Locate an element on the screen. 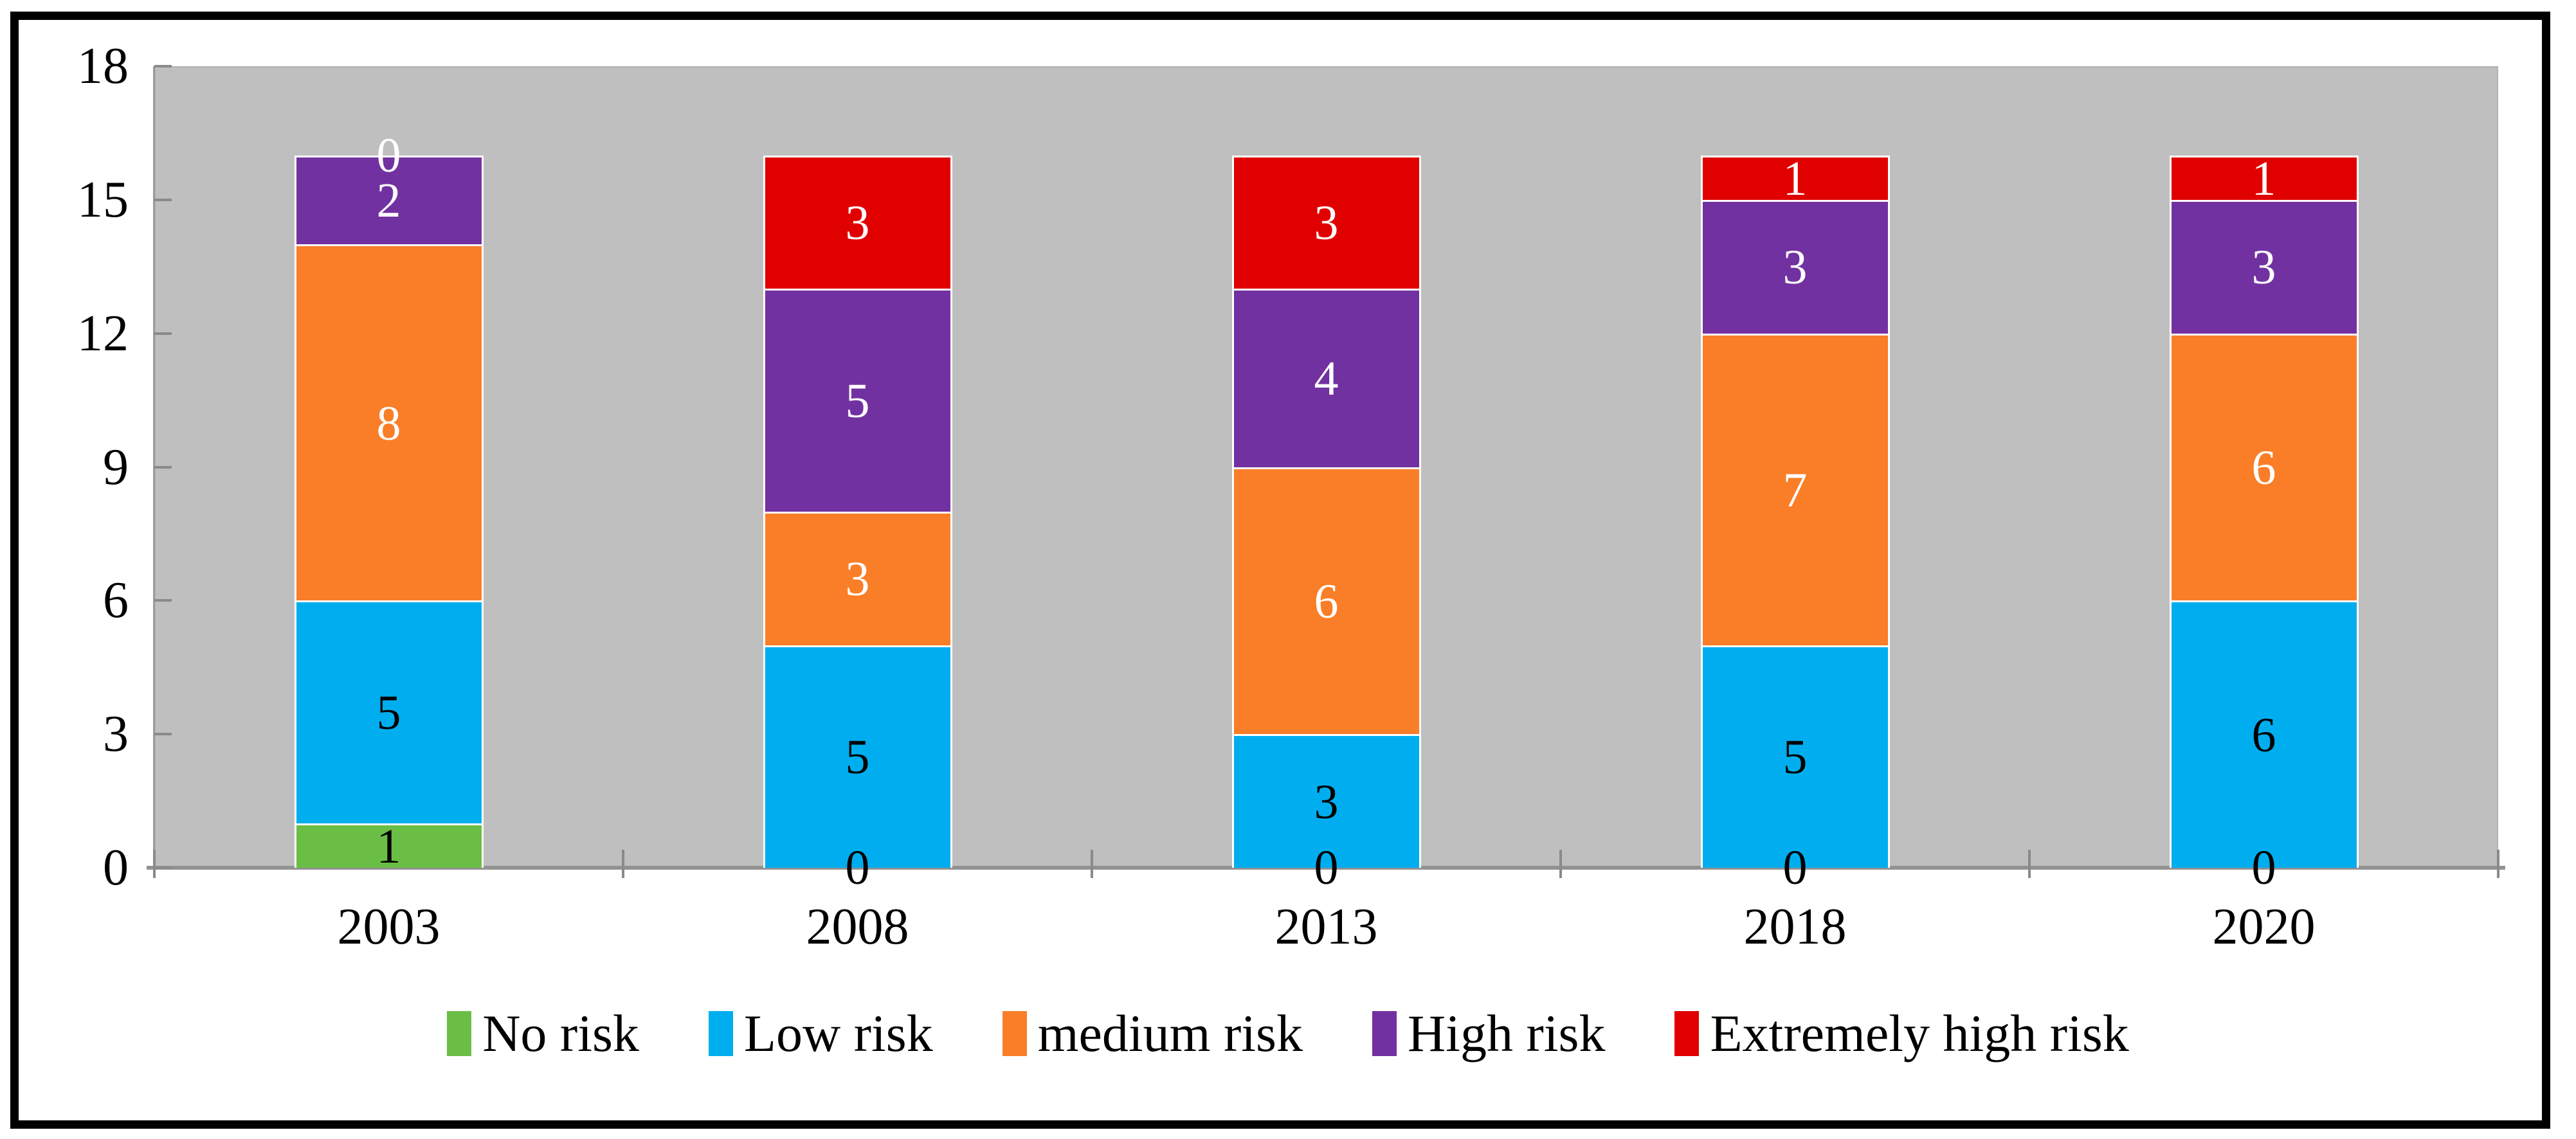  x-axis-line is located at coordinates (1326, 868).